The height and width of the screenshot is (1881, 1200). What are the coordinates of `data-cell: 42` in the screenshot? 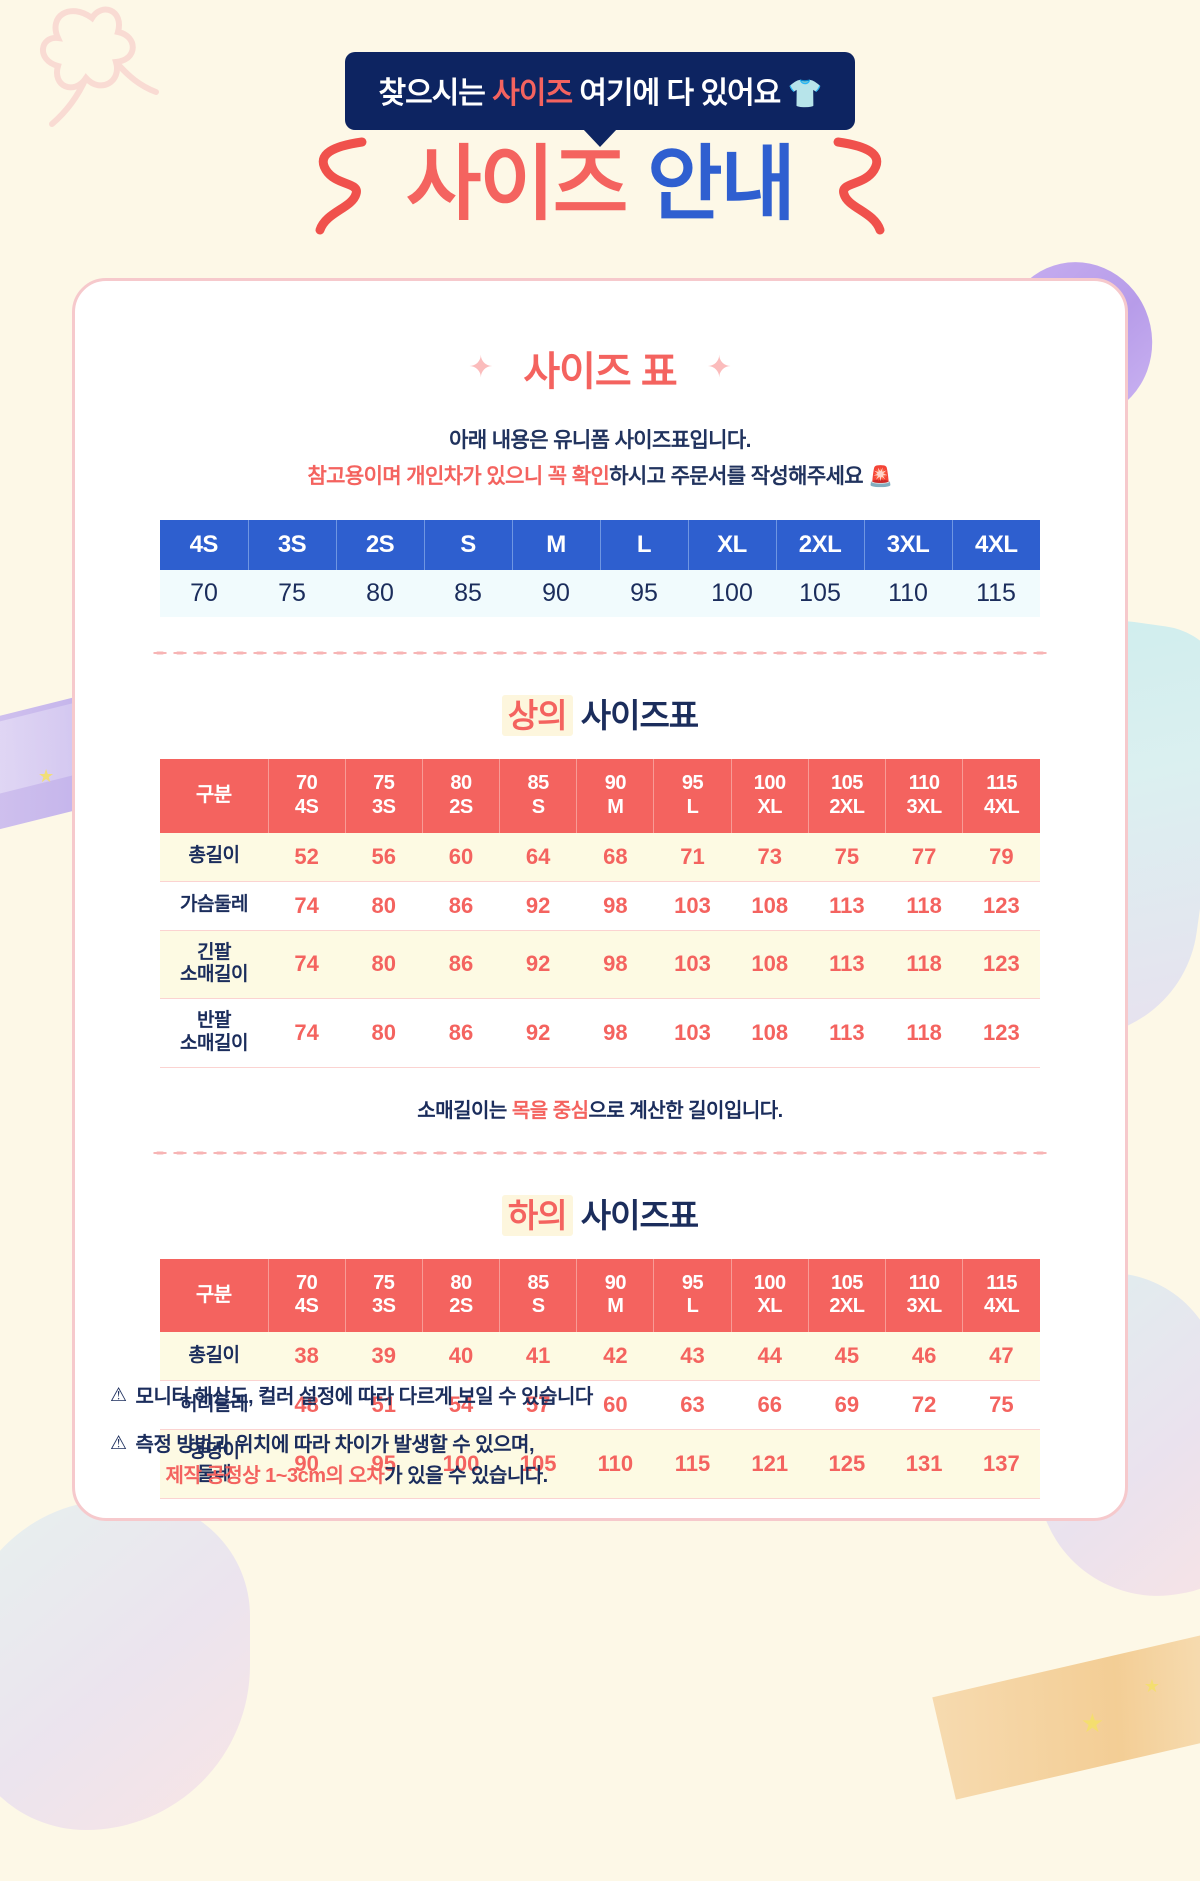 It's located at (615, 1356).